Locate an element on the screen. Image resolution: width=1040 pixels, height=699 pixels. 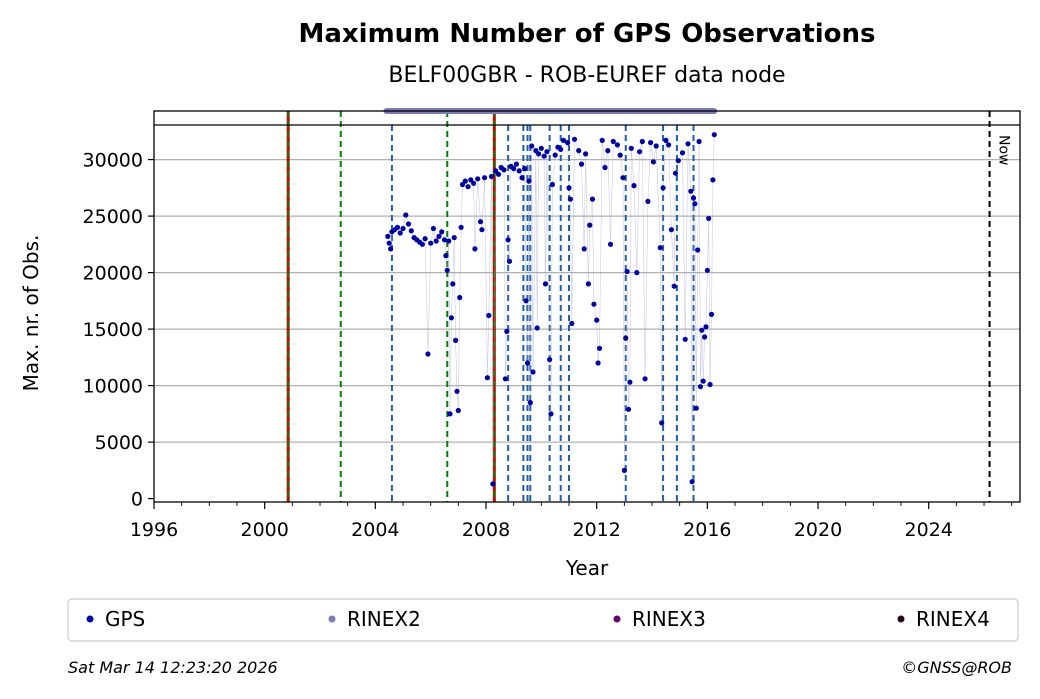
legend-label-rinex3: RINEX3 is located at coordinates (669, 619).